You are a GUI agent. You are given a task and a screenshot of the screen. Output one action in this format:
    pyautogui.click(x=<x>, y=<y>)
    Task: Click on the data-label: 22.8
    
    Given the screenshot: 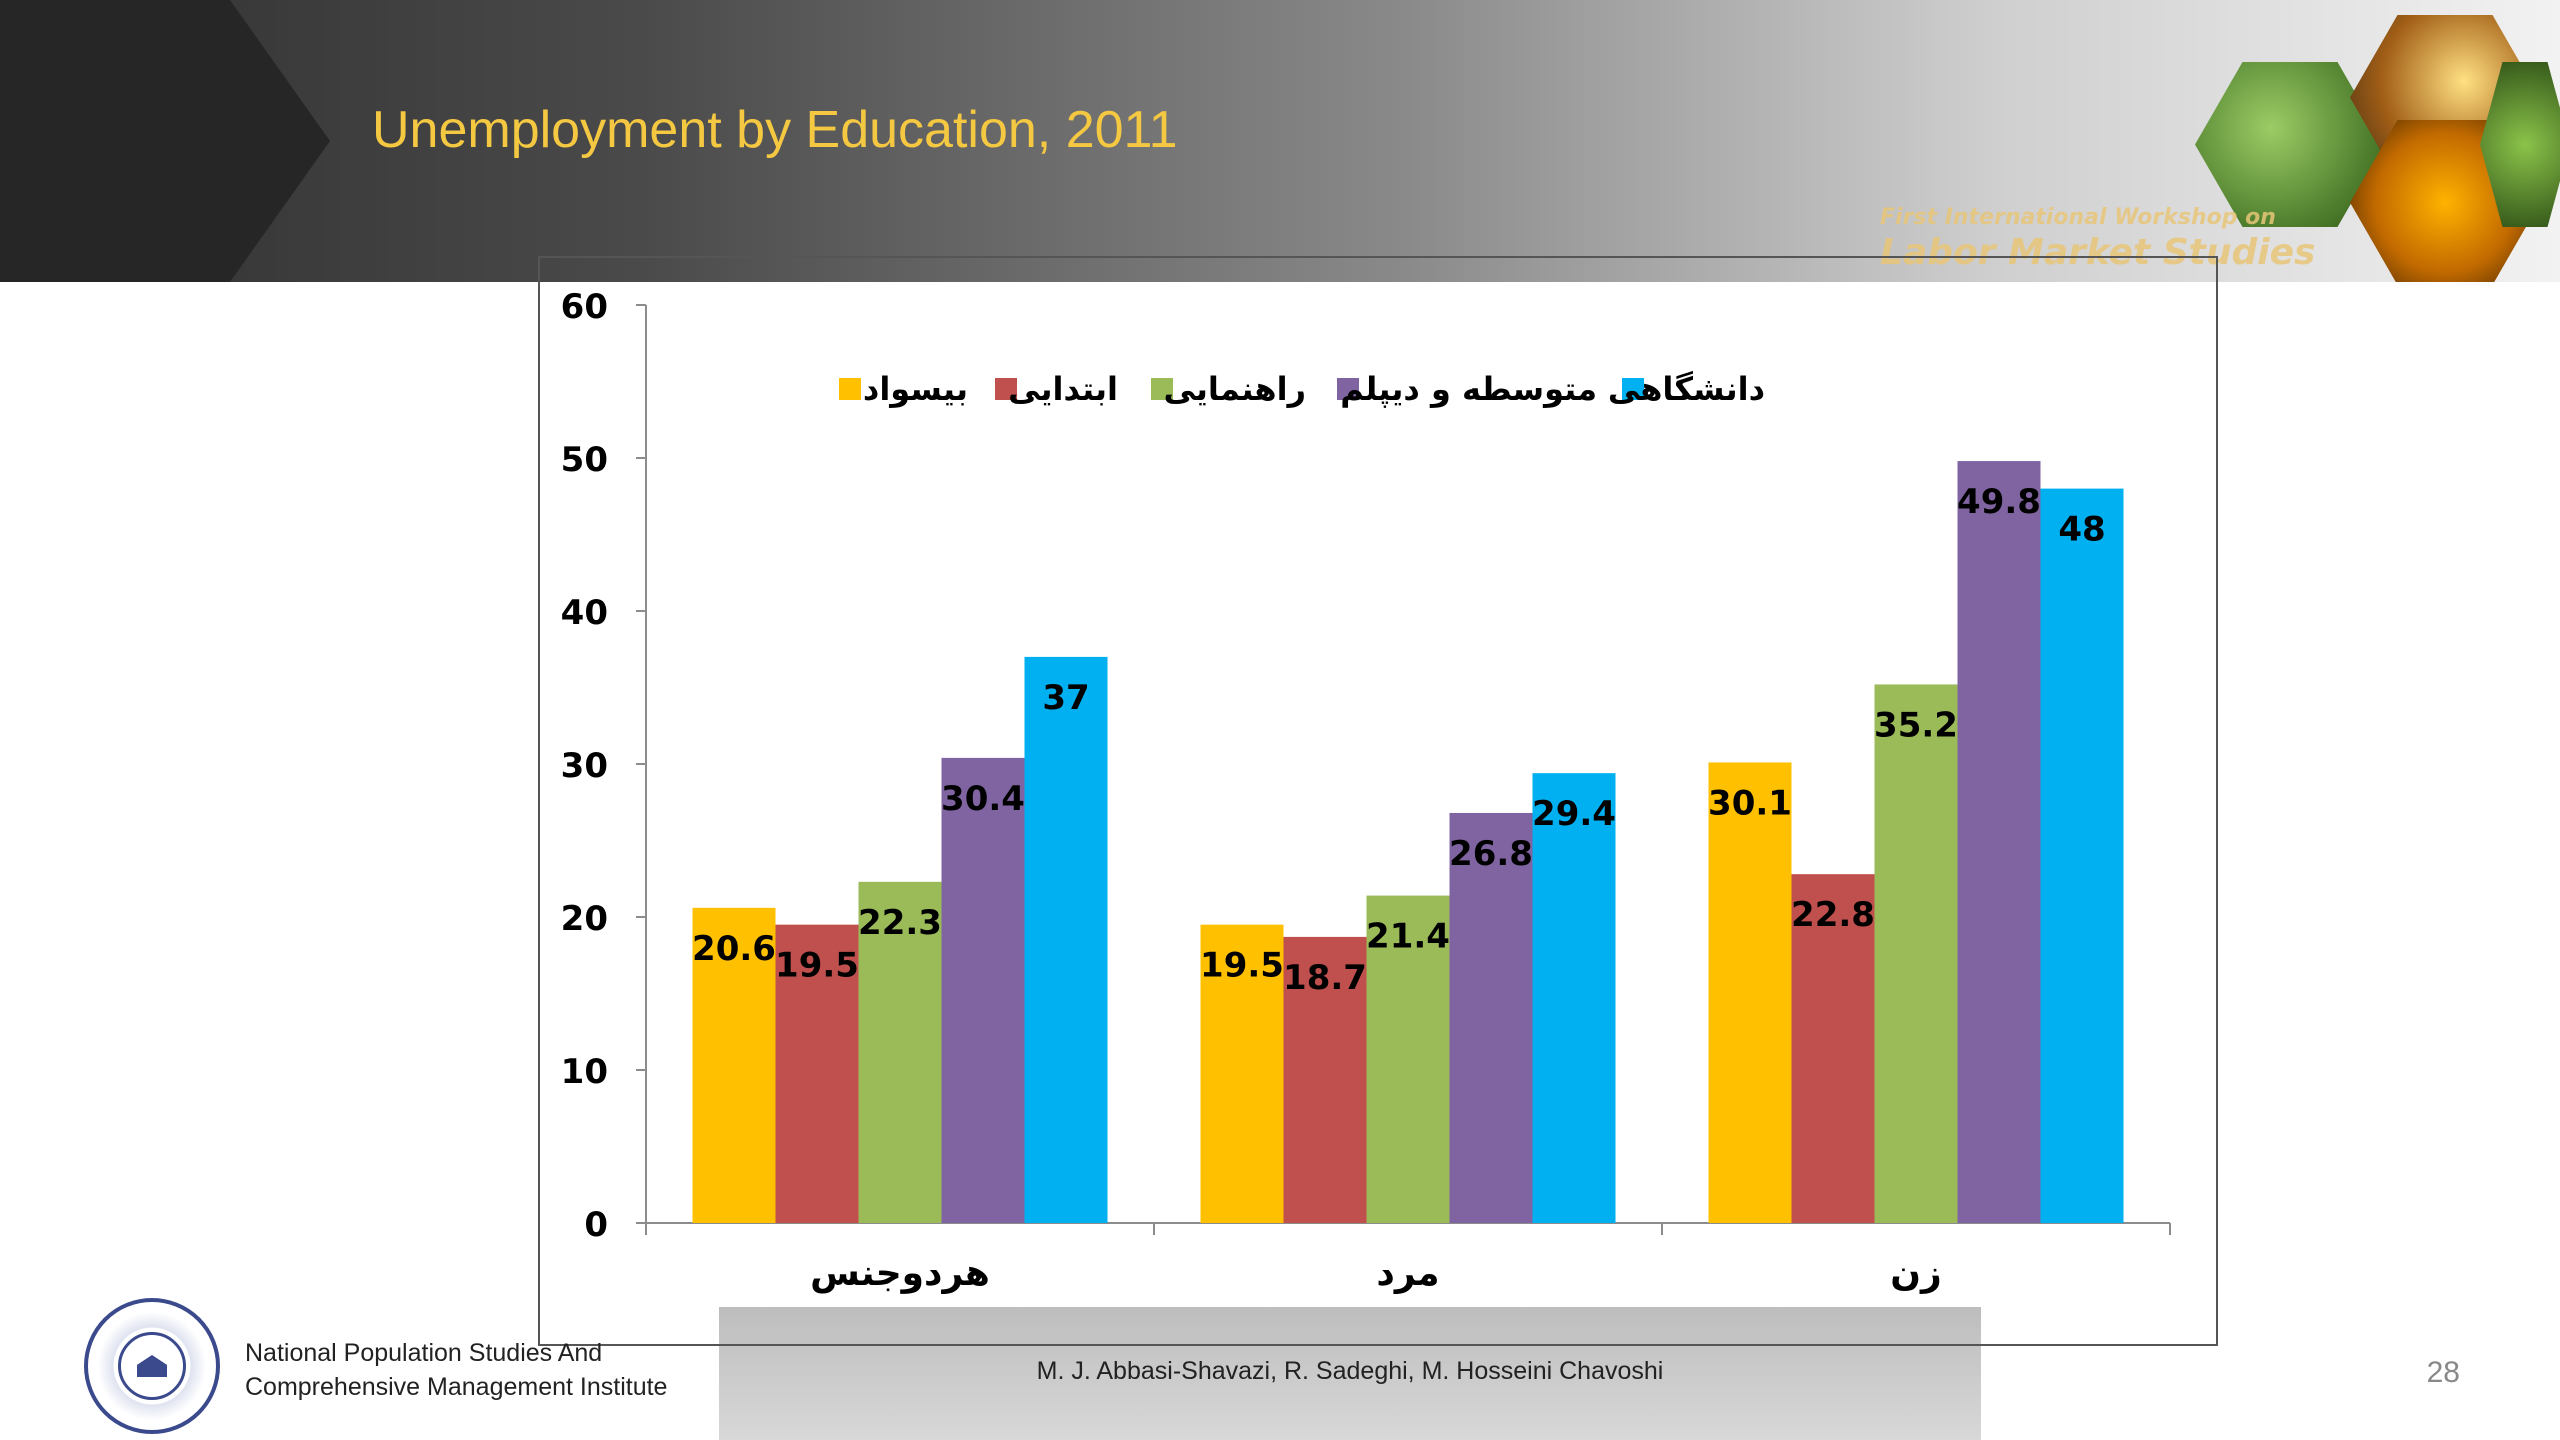 What is the action you would take?
    pyautogui.click(x=1833, y=915)
    